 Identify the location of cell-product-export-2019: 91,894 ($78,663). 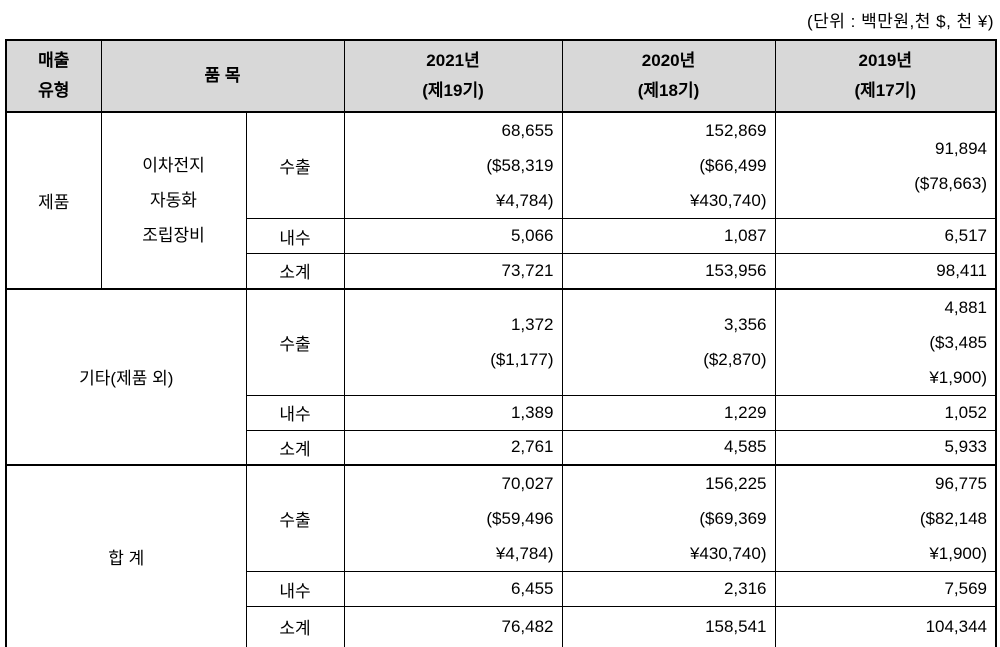
(885, 165).